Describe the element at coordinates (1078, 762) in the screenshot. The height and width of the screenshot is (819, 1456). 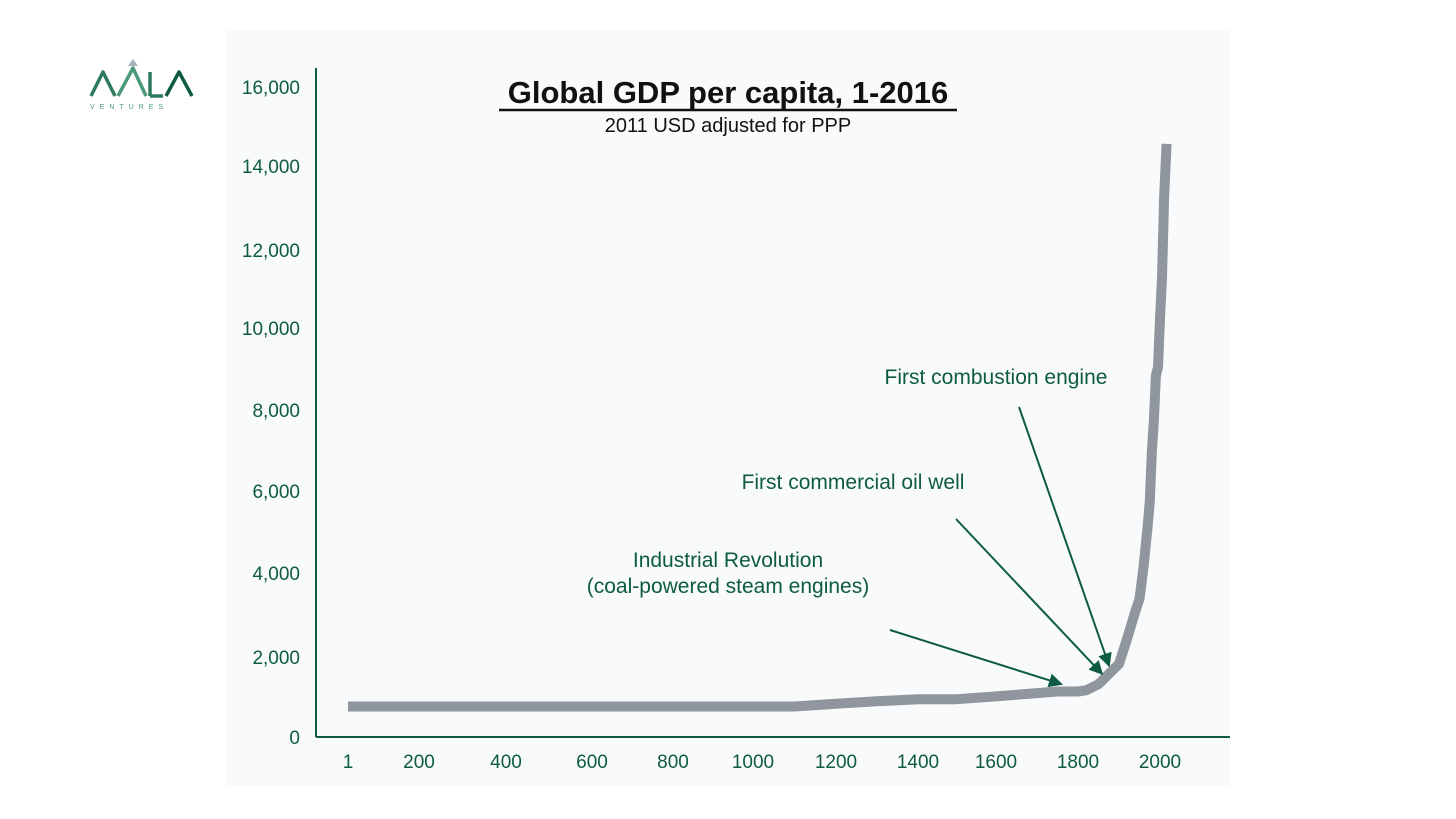
I see `x-tick-label: 1800` at that location.